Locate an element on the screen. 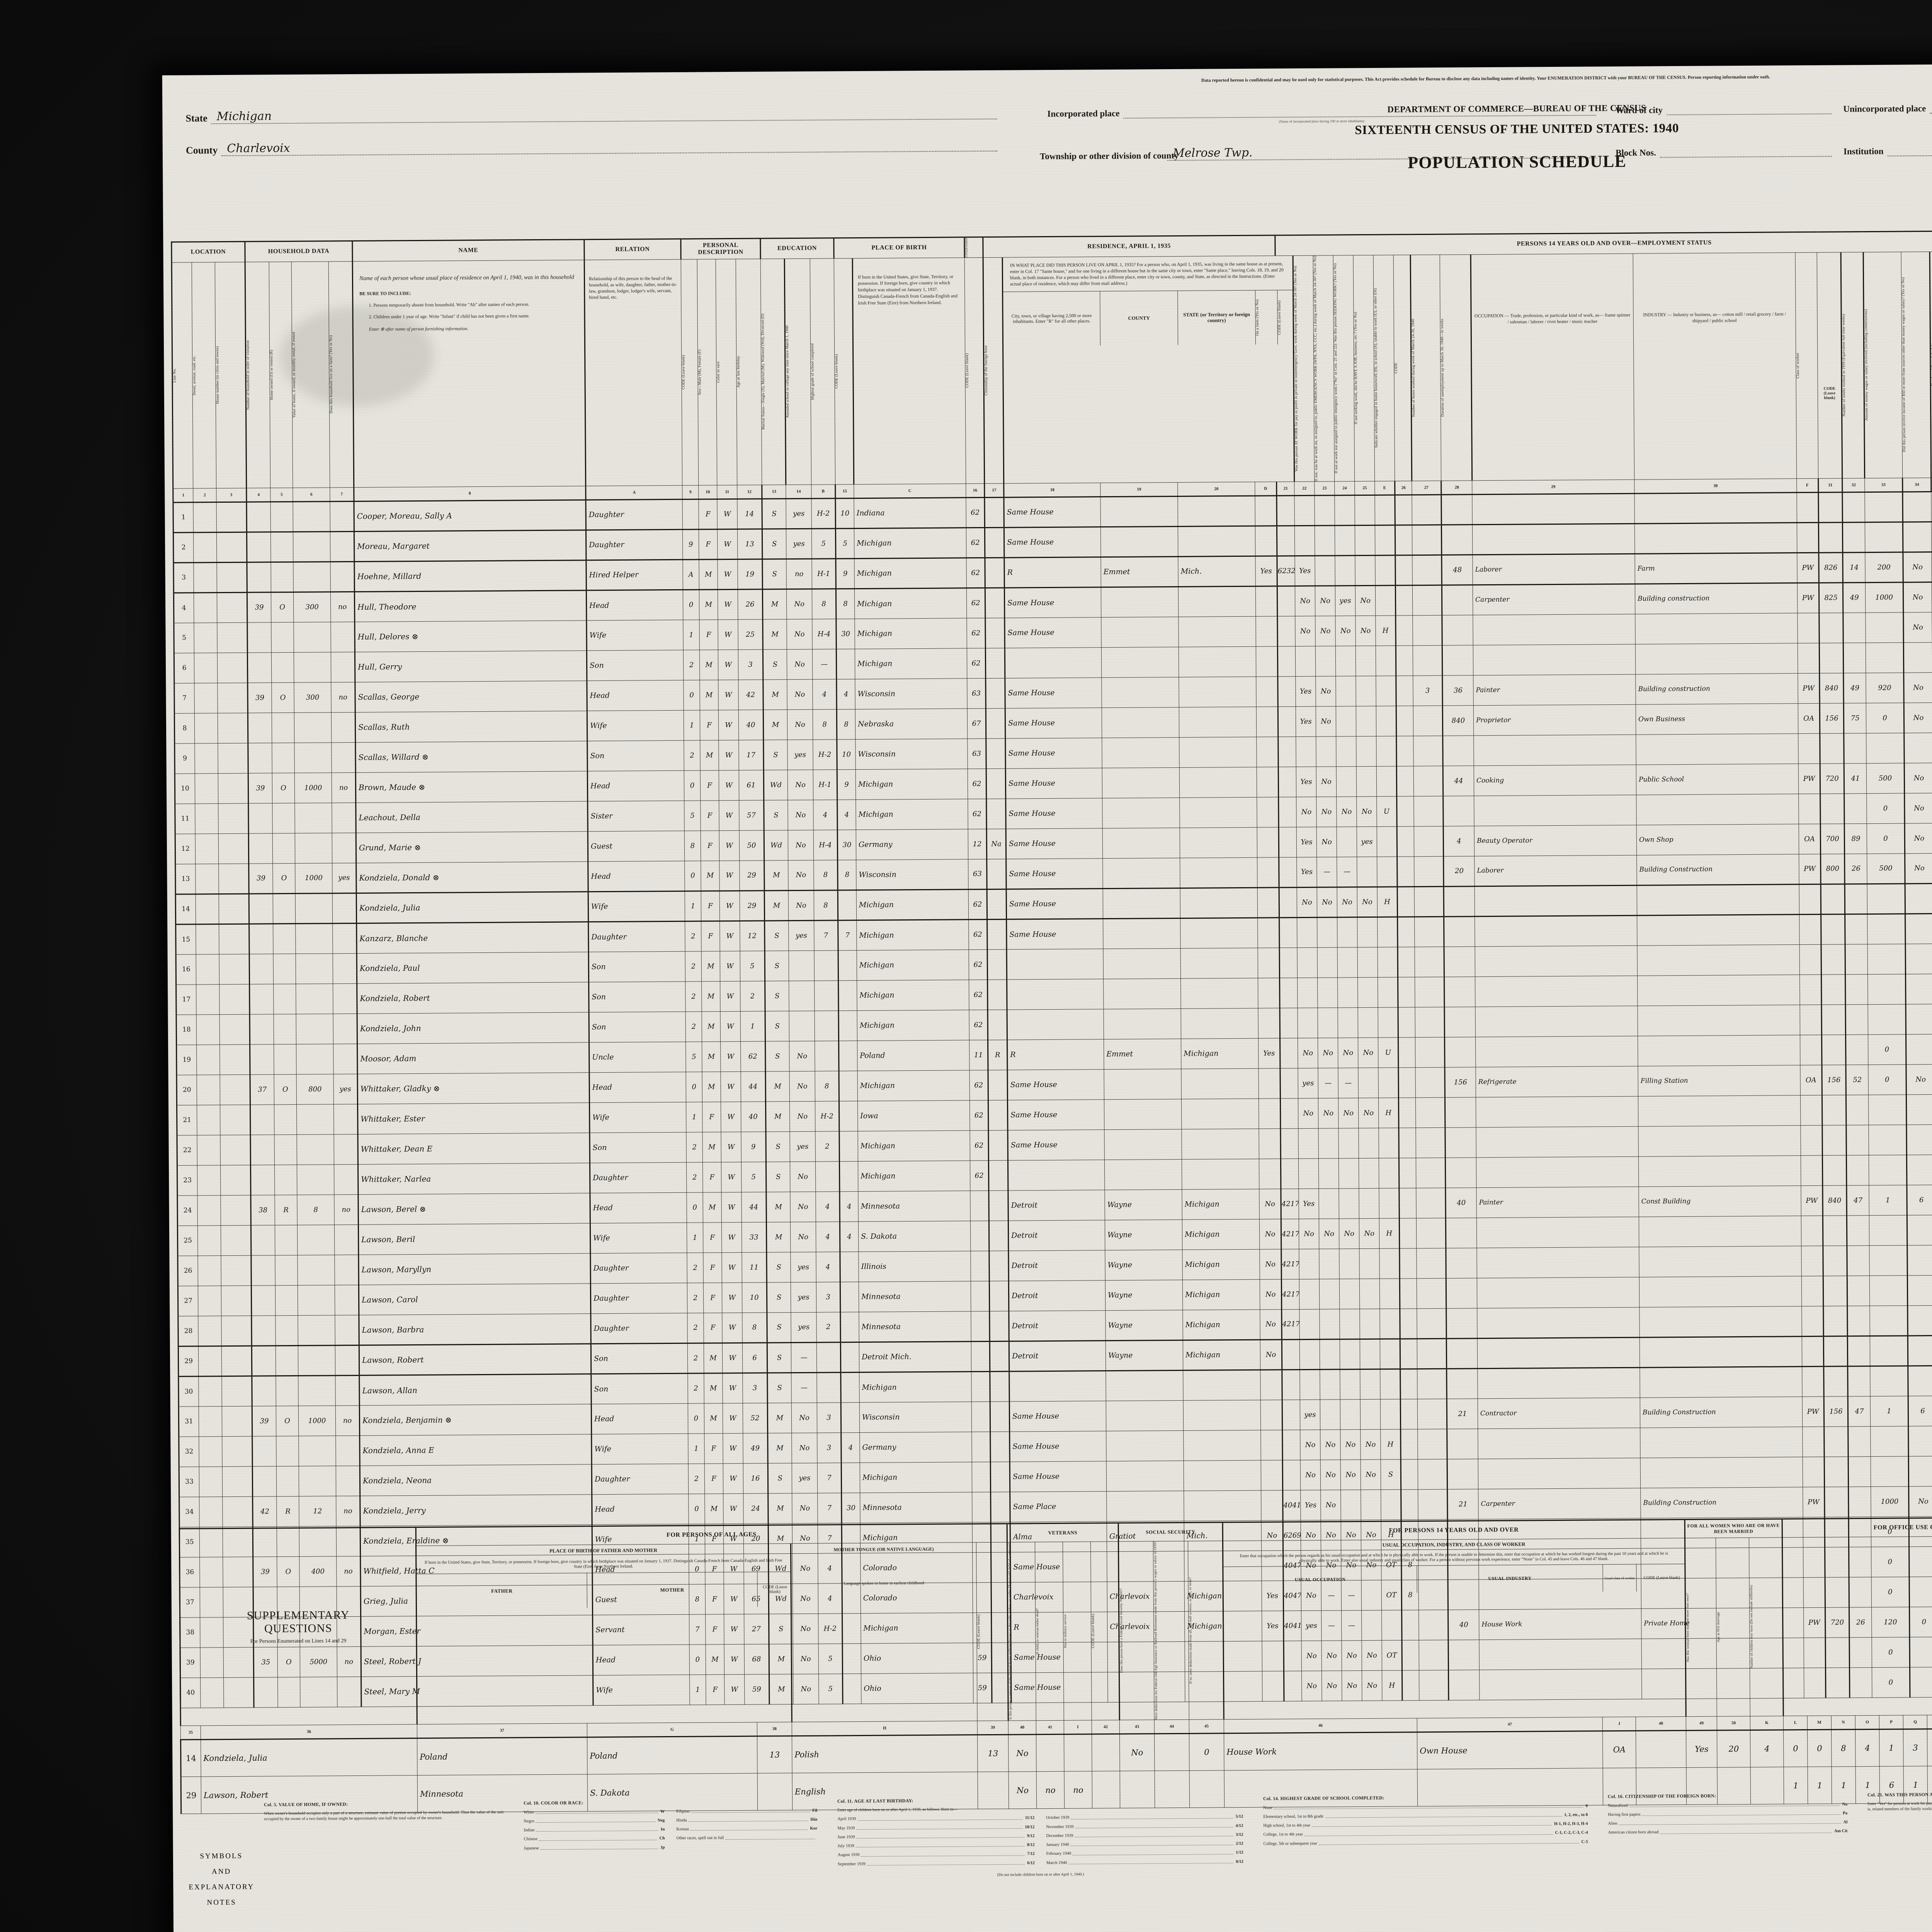 Image resolution: width=1932 pixels, height=1932 pixels. cell-c-row1: 62 is located at coordinates (976, 512).